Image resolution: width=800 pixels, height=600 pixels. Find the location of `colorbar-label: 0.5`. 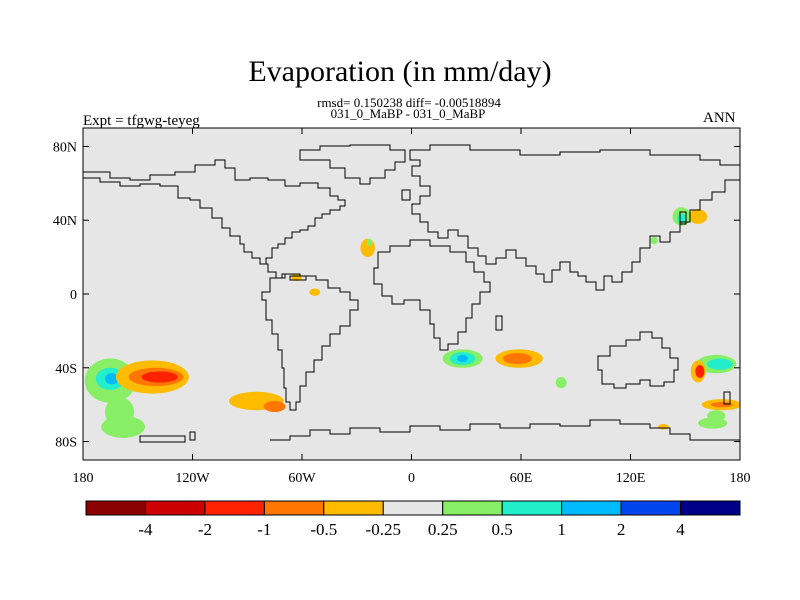

colorbar-label: 0.5 is located at coordinates (502, 529).